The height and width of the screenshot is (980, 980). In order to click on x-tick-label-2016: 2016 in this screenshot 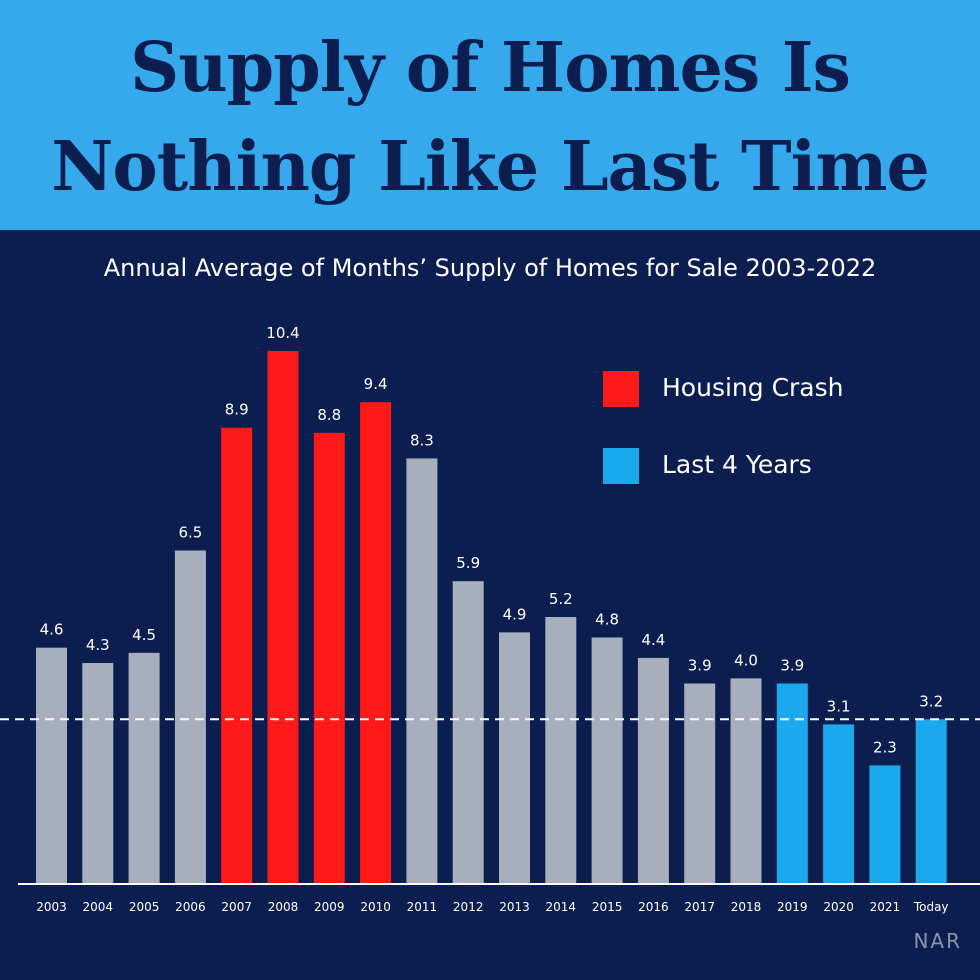, I will do `click(653, 907)`.